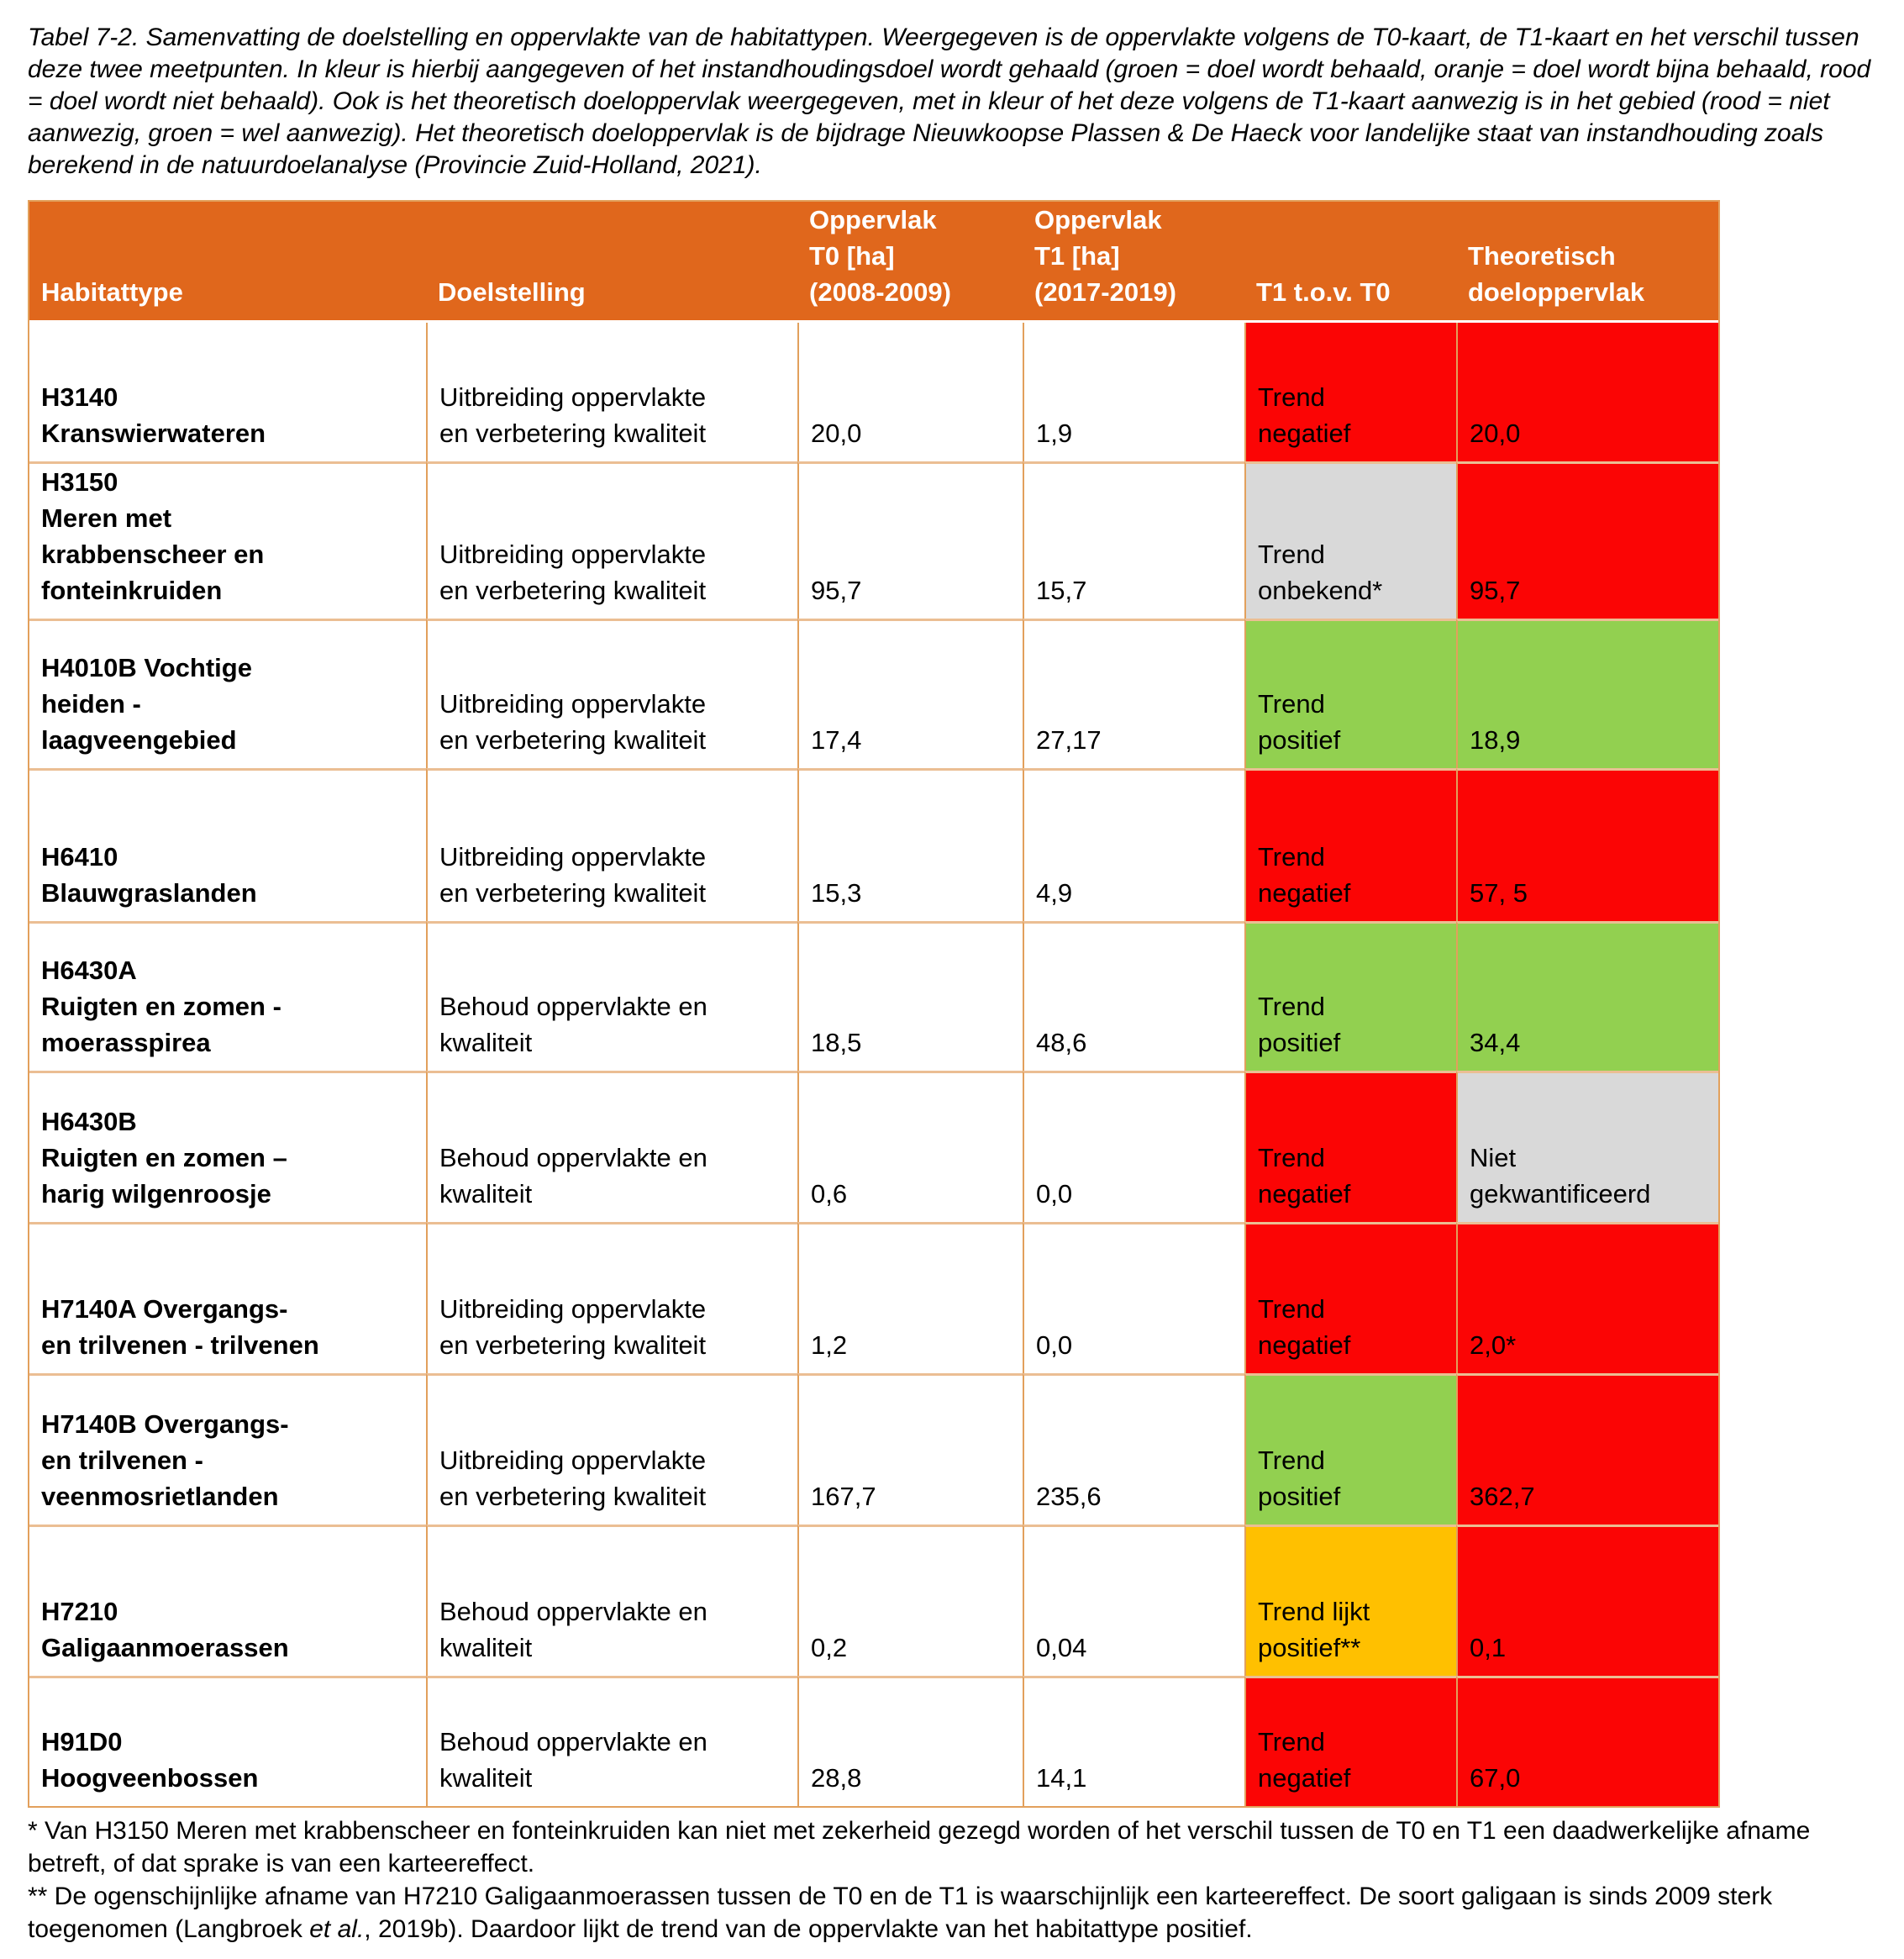 The image size is (1904, 1959). I want to click on t0-cell: 18,5, so click(910, 996).